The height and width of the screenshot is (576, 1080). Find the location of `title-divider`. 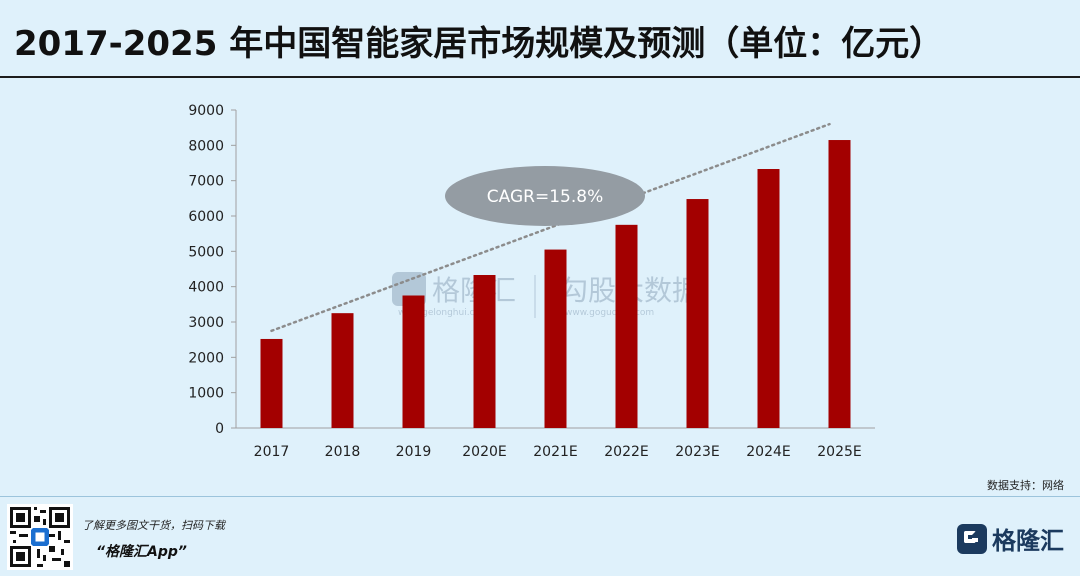

title-divider is located at coordinates (540, 77).